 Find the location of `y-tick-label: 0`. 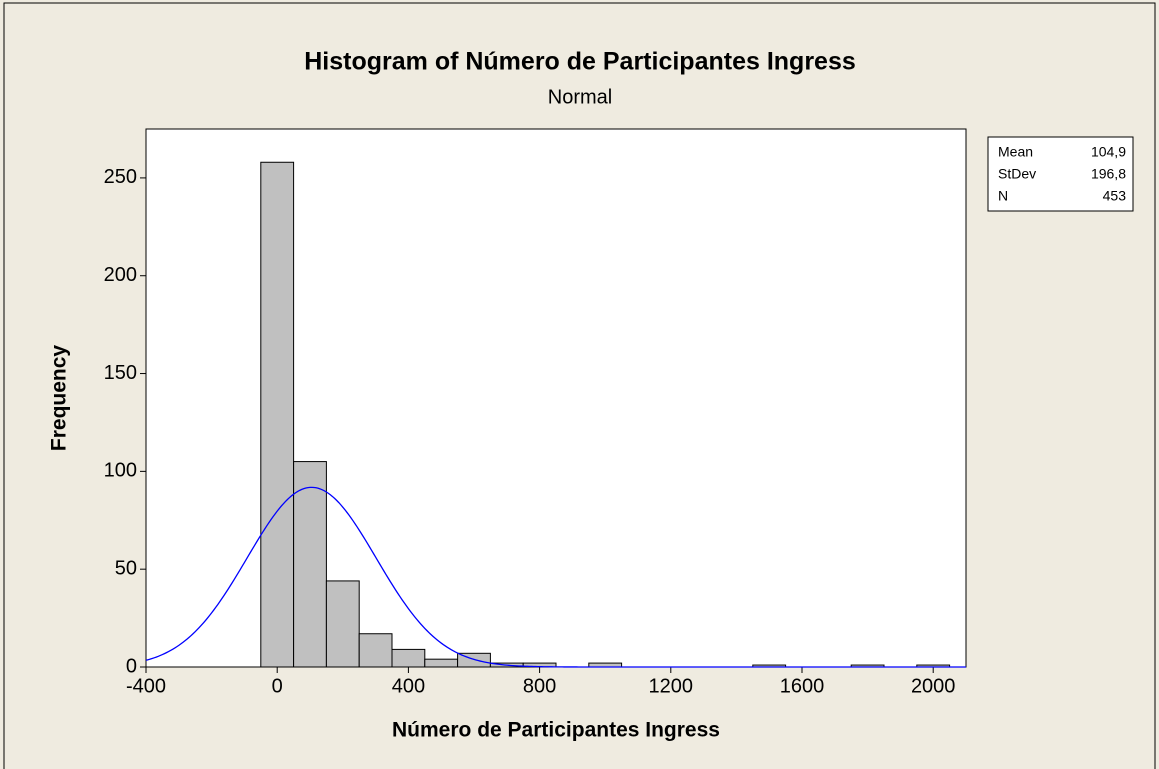

y-tick-label: 0 is located at coordinates (131, 666).